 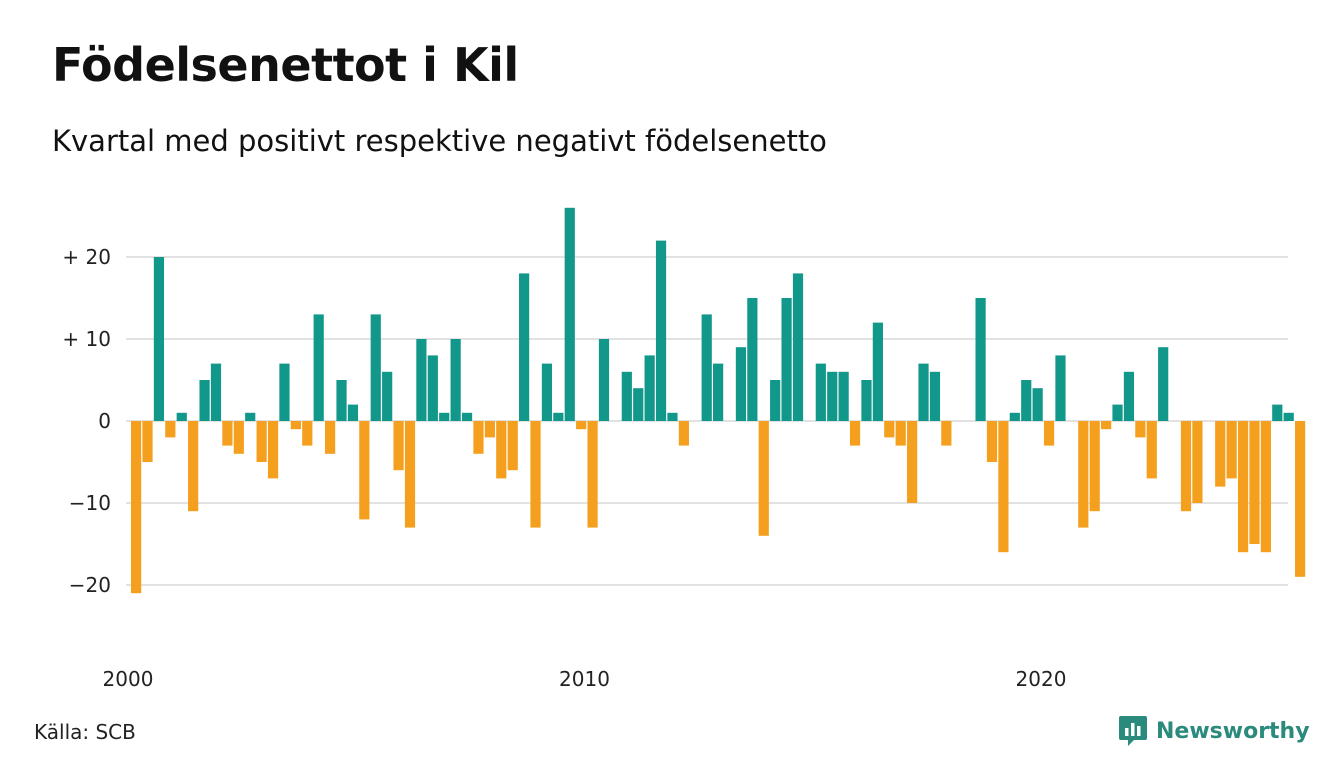 What do you see at coordinates (585, 679) in the screenshot?
I see `x-axis-ticks: 2000 2010 2020` at bounding box center [585, 679].